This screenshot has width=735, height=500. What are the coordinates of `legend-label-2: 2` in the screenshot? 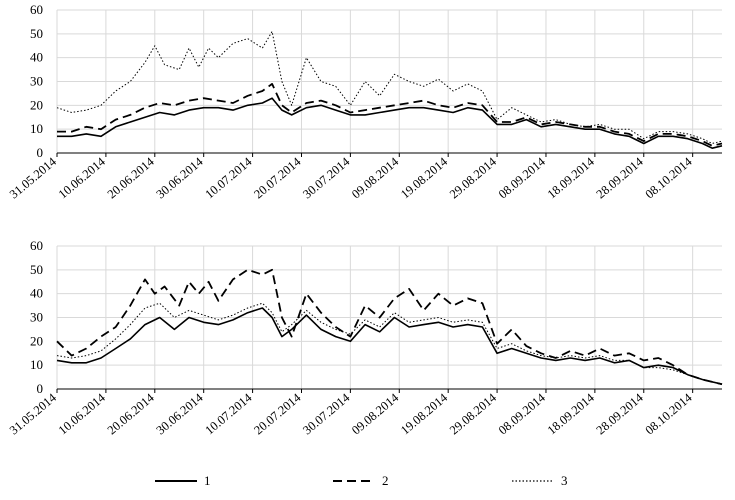 It's located at (385, 480).